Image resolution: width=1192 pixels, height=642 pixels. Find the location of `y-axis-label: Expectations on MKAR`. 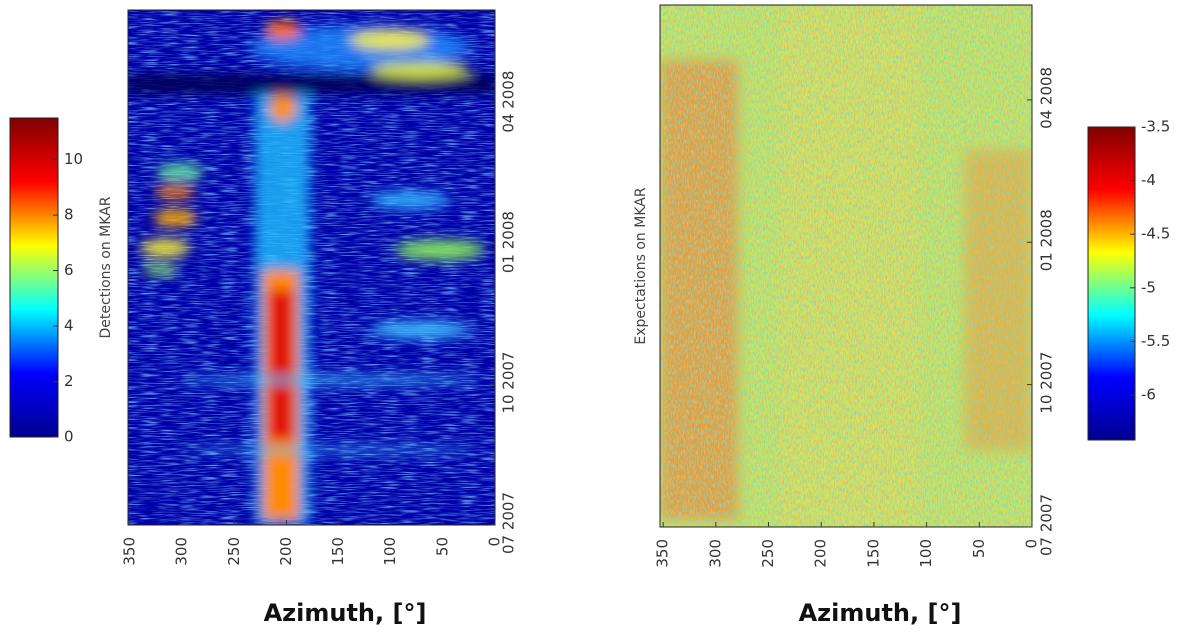

y-axis-label: Expectations on MKAR is located at coordinates (641, 265).